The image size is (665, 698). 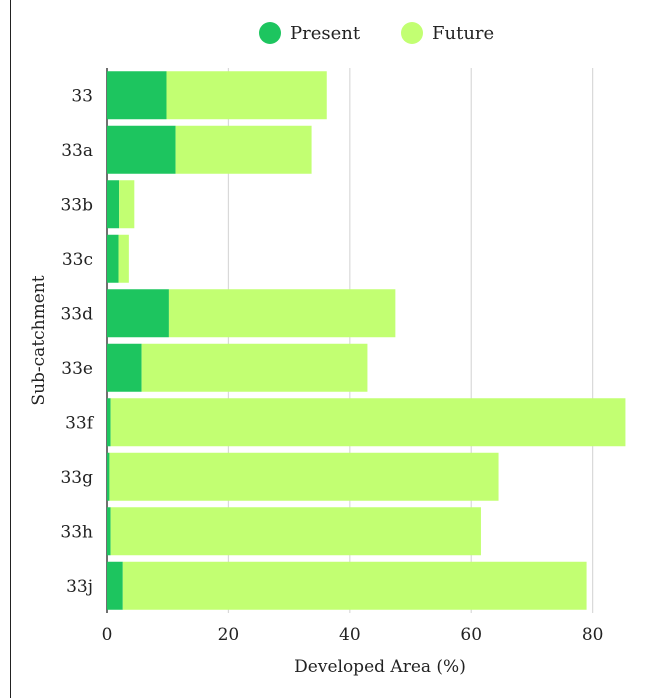 What do you see at coordinates (304, 476) in the screenshot?
I see `bar-future-33g` at bounding box center [304, 476].